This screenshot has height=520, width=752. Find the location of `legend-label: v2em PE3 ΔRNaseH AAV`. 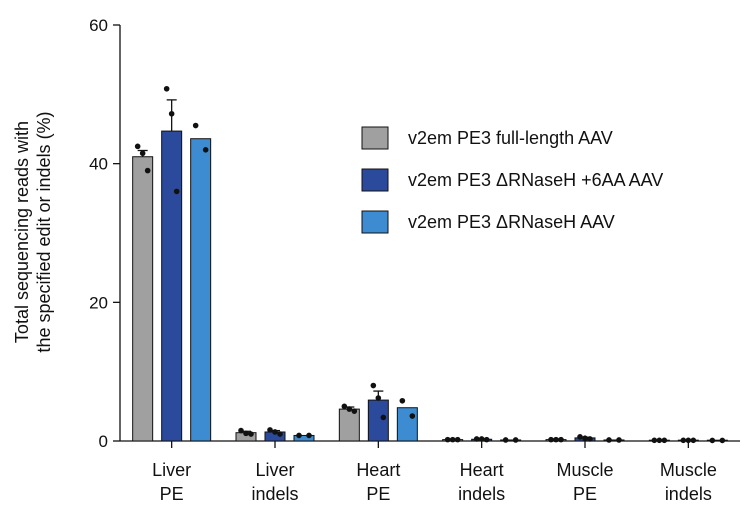

legend-label: v2em PE3 ΔRNaseH AAV is located at coordinates (511, 222).